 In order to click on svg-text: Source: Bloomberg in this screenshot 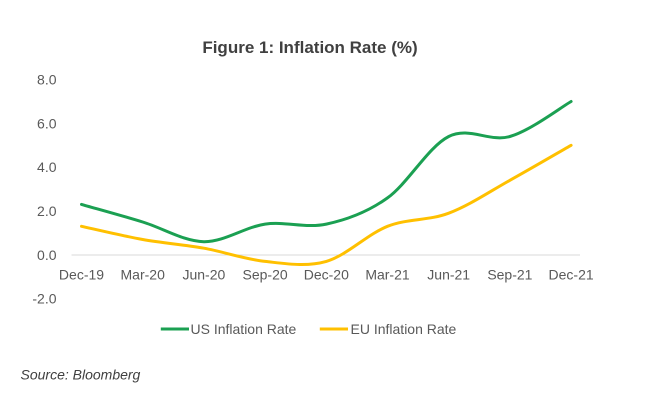, I will do `click(81, 375)`.